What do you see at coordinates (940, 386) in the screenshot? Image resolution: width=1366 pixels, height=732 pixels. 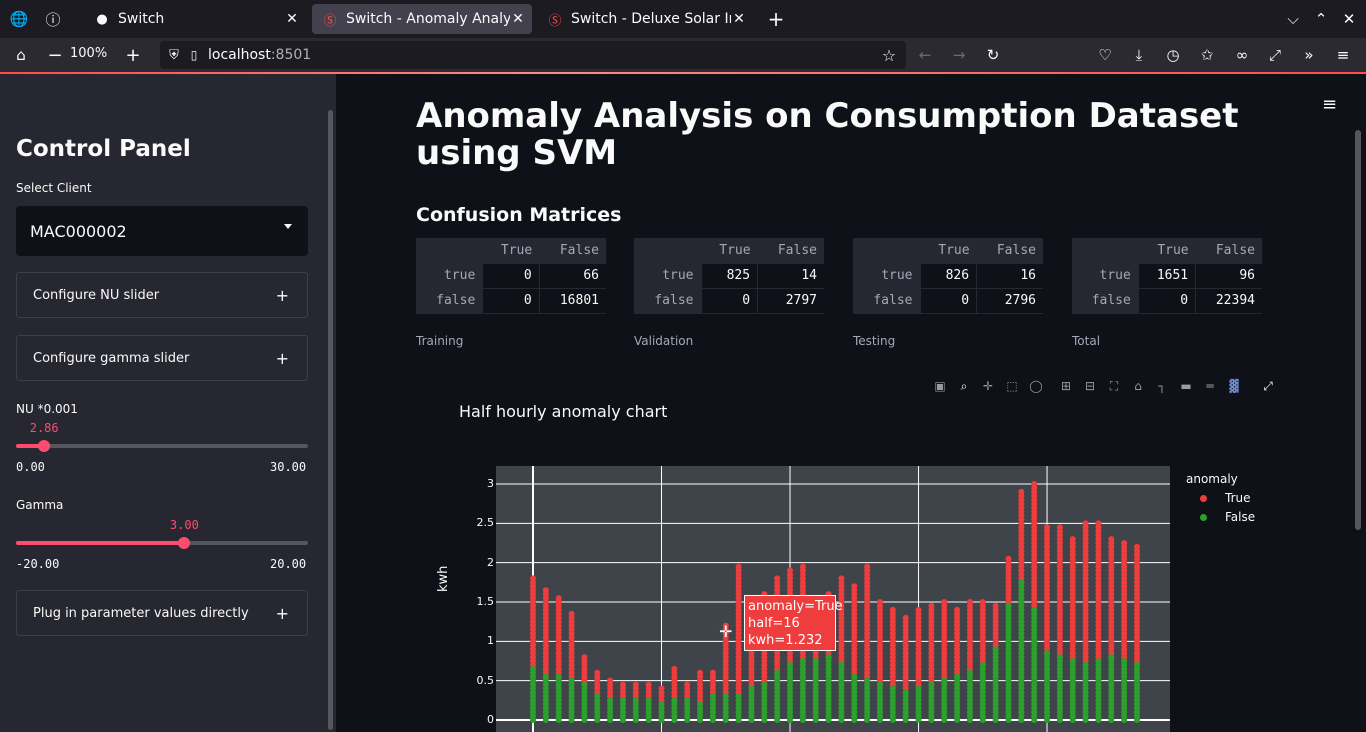 I see `camera-icon: ▣` at bounding box center [940, 386].